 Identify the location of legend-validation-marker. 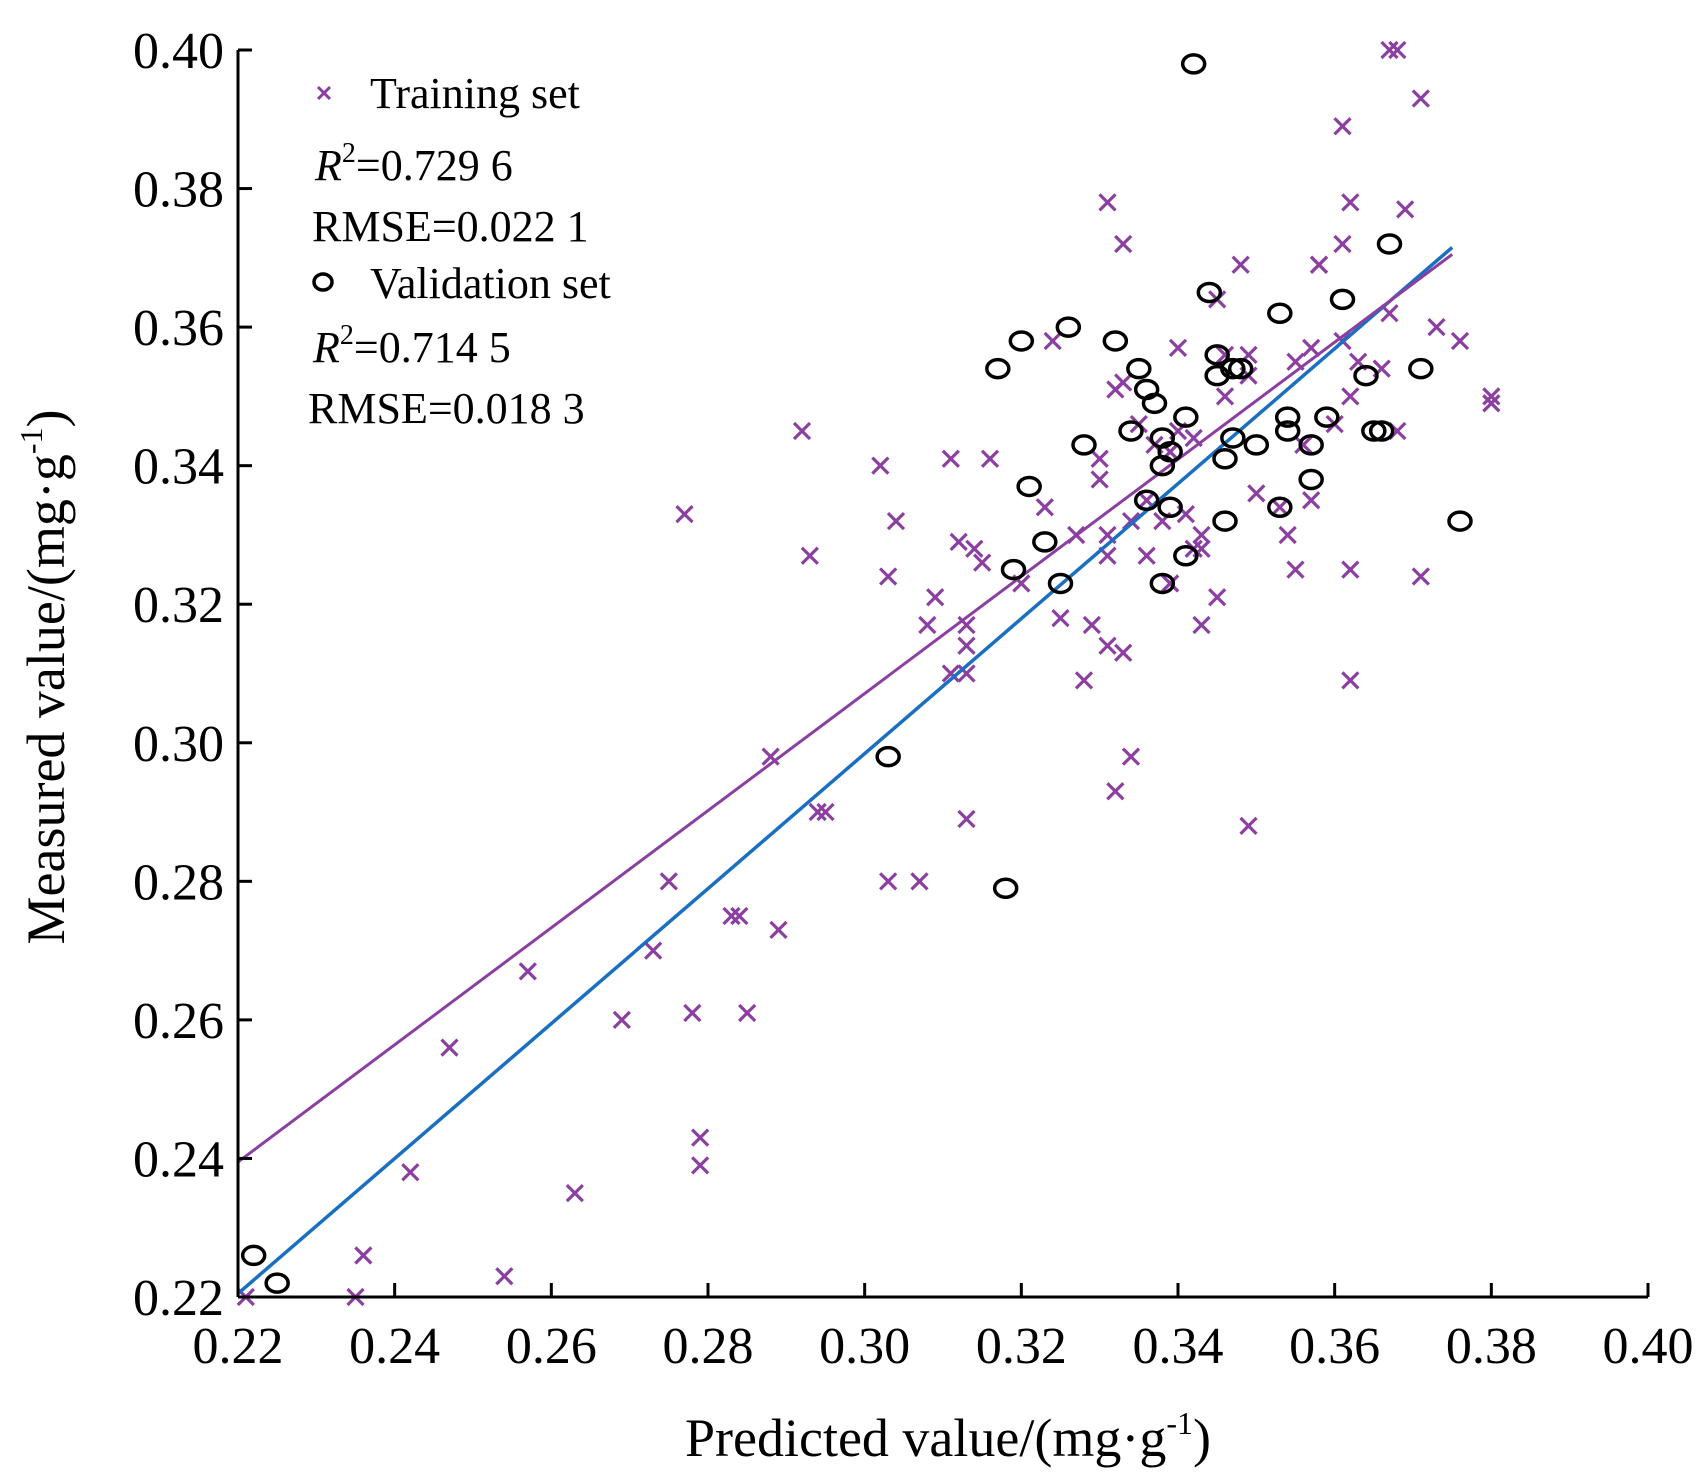
(323, 282).